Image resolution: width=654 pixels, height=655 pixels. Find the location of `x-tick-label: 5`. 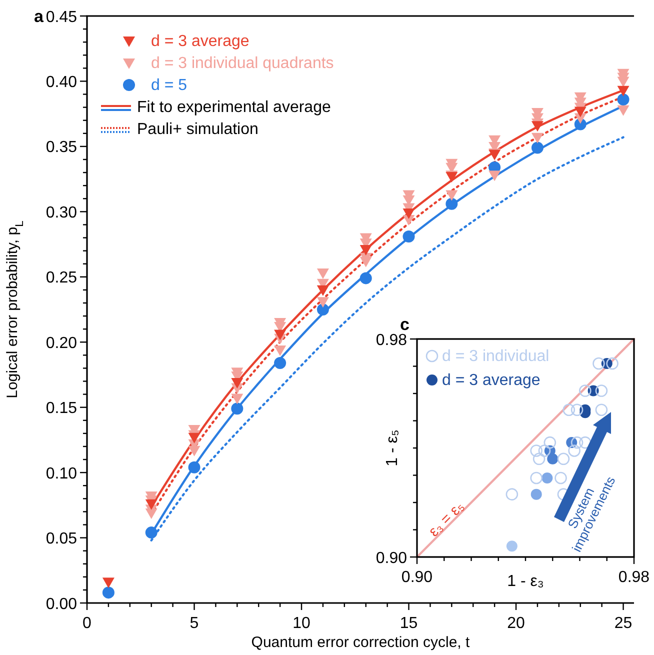

x-tick-label: 5 is located at coordinates (194, 623).